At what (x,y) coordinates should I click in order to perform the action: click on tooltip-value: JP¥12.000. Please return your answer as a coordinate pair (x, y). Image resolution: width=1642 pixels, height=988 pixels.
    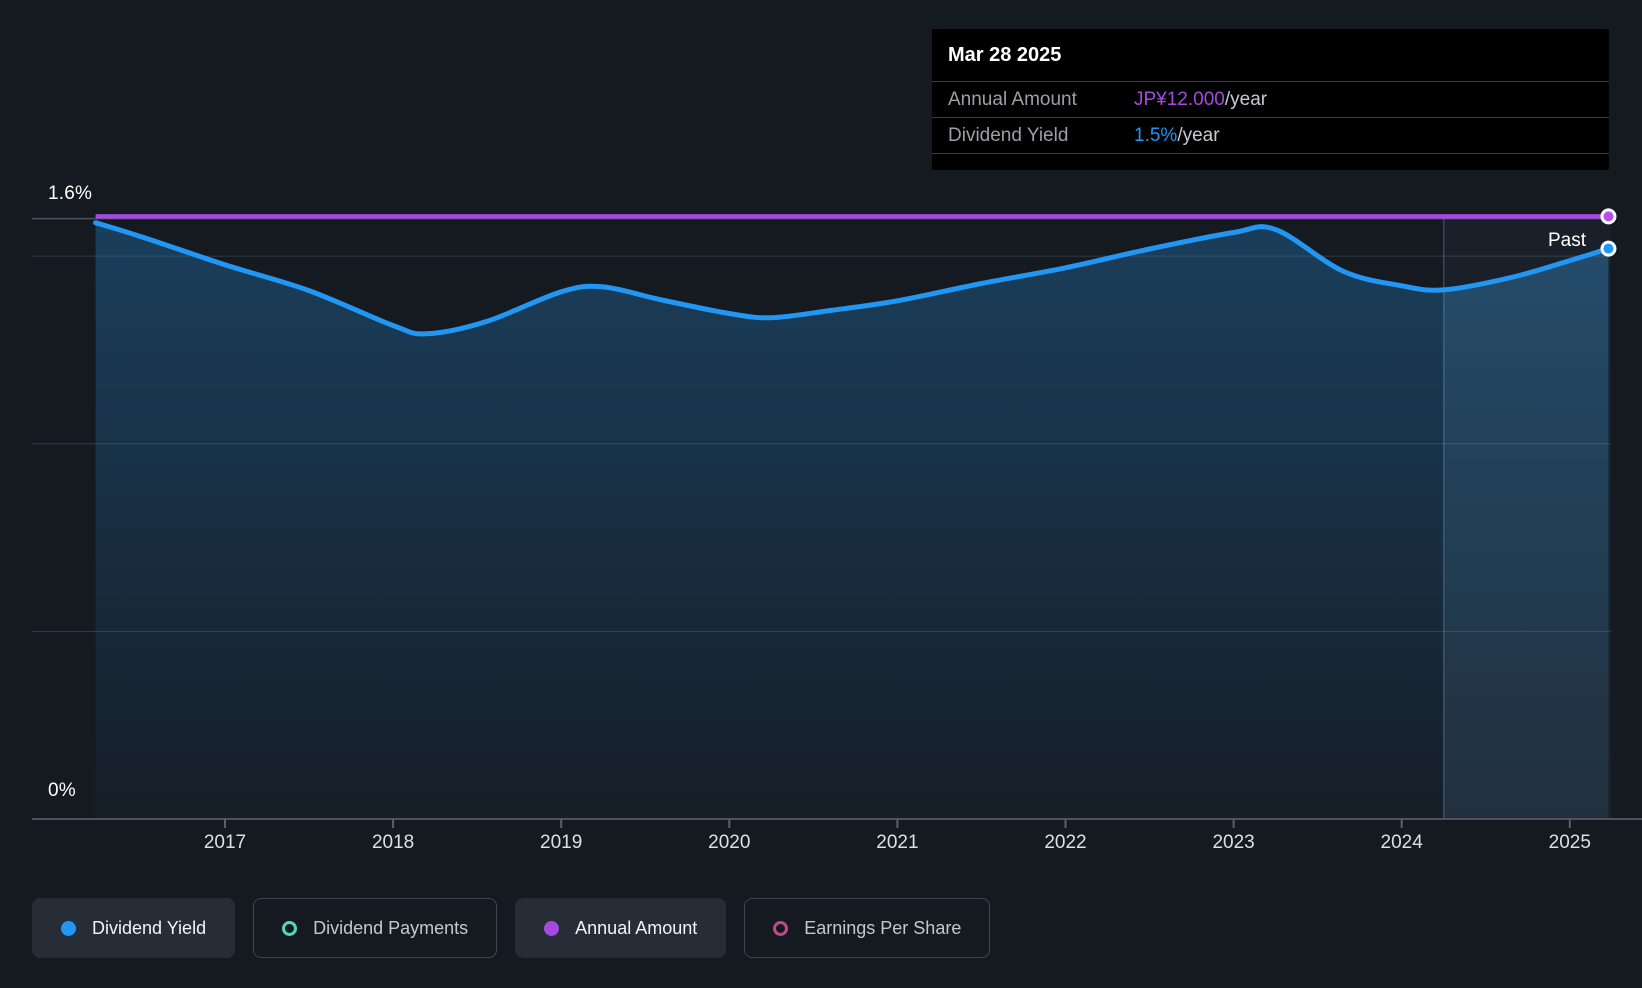
    Looking at the image, I should click on (1179, 99).